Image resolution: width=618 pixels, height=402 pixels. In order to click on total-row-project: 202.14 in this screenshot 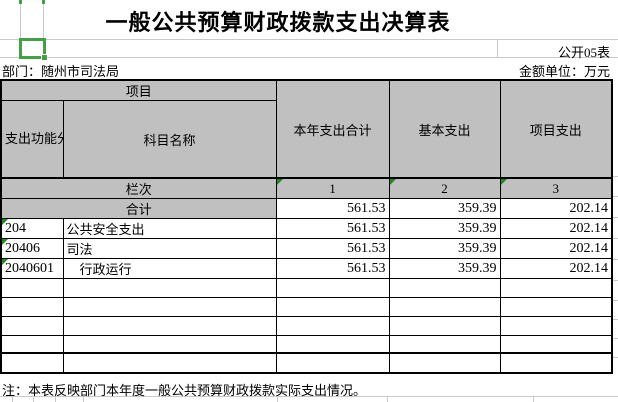, I will do `click(556, 208)`.